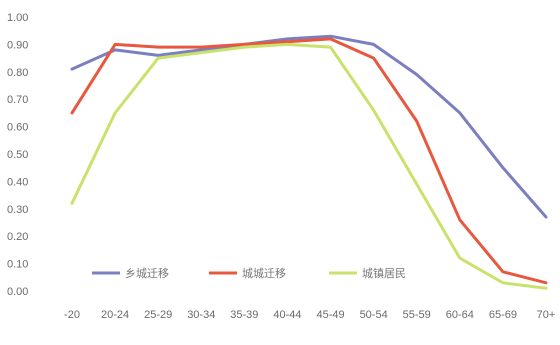 The image size is (560, 345). Describe the element at coordinates (417, 315) in the screenshot. I see `x-tick-label: 55-59` at that location.